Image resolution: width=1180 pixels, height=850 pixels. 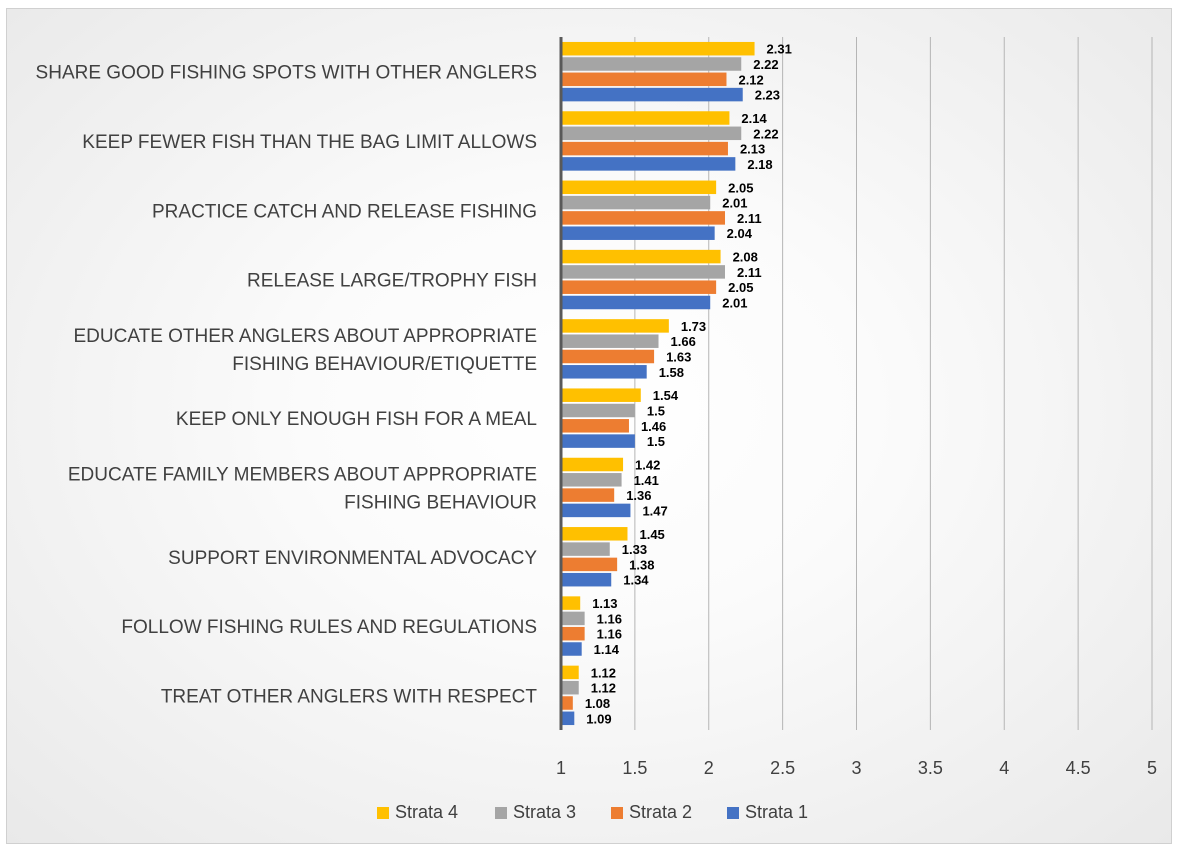 I want to click on legend-entry: Strata 3, so click(x=544, y=812).